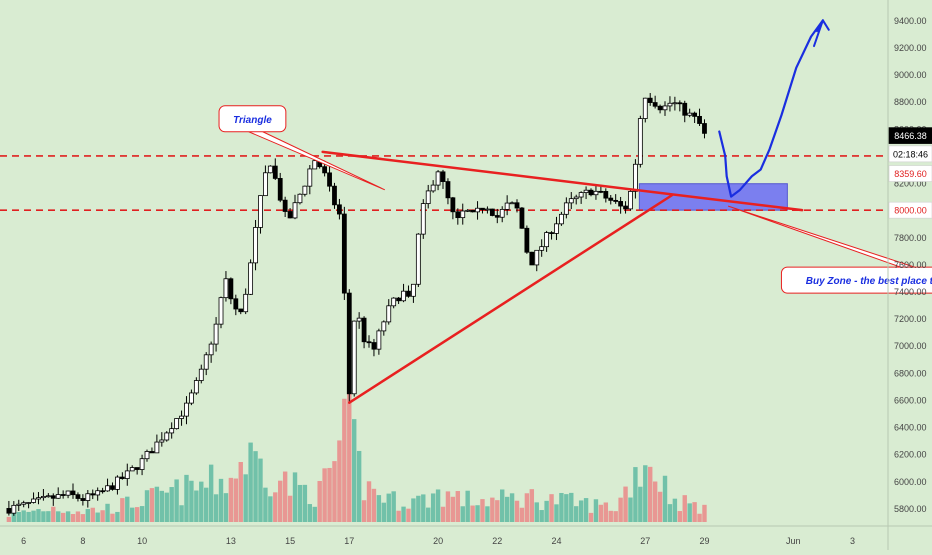 This screenshot has height=555, width=932. Describe the element at coordinates (910, 48) in the screenshot. I see `price-tick-label: 9200.00` at that location.